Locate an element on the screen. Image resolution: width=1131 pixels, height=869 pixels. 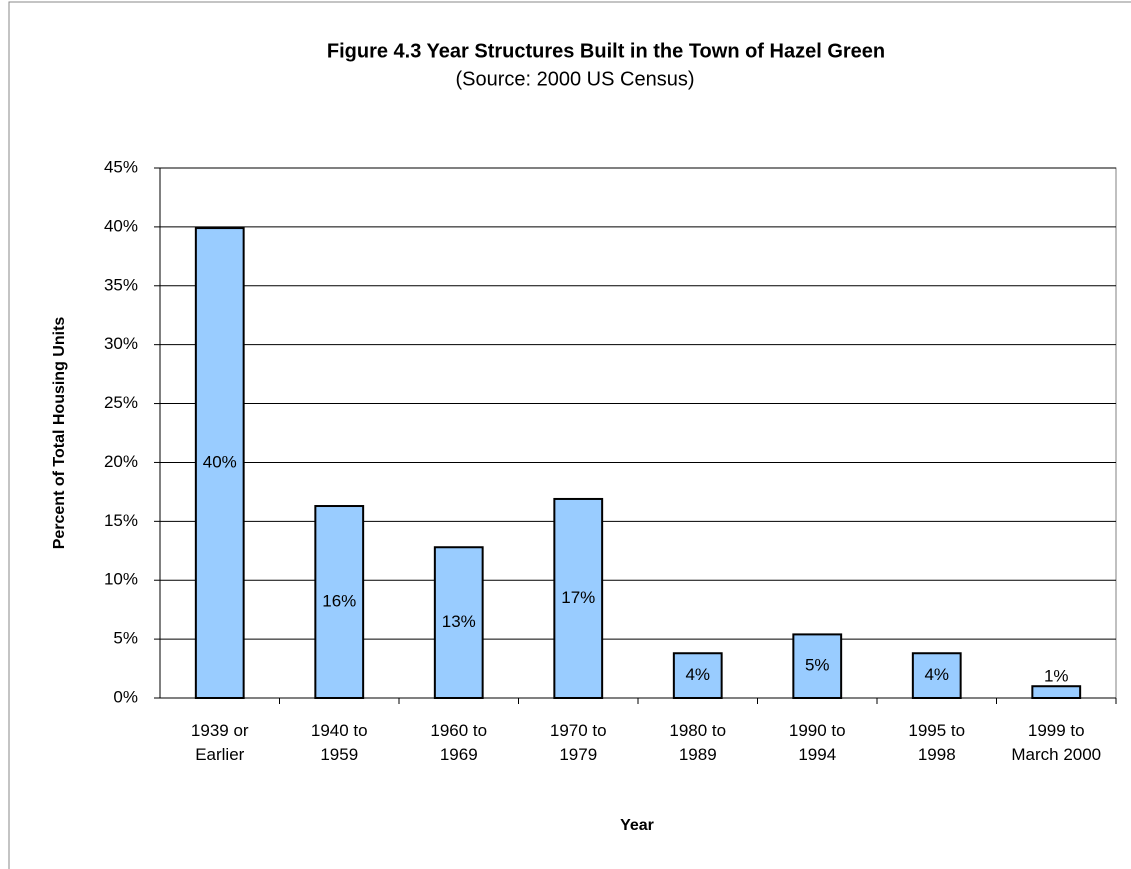
y-tick-label: 25% is located at coordinates (121, 402).